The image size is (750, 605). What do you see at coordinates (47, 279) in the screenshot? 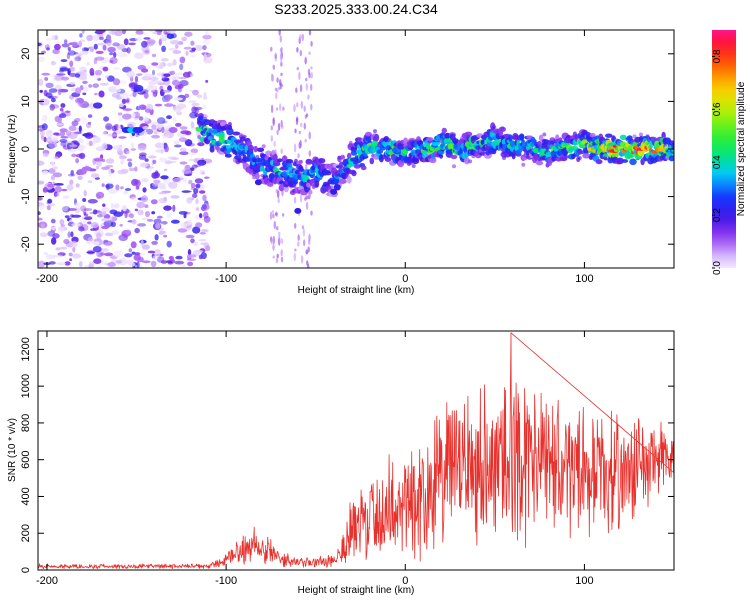
I see `x-tick-label: -200` at bounding box center [47, 279].